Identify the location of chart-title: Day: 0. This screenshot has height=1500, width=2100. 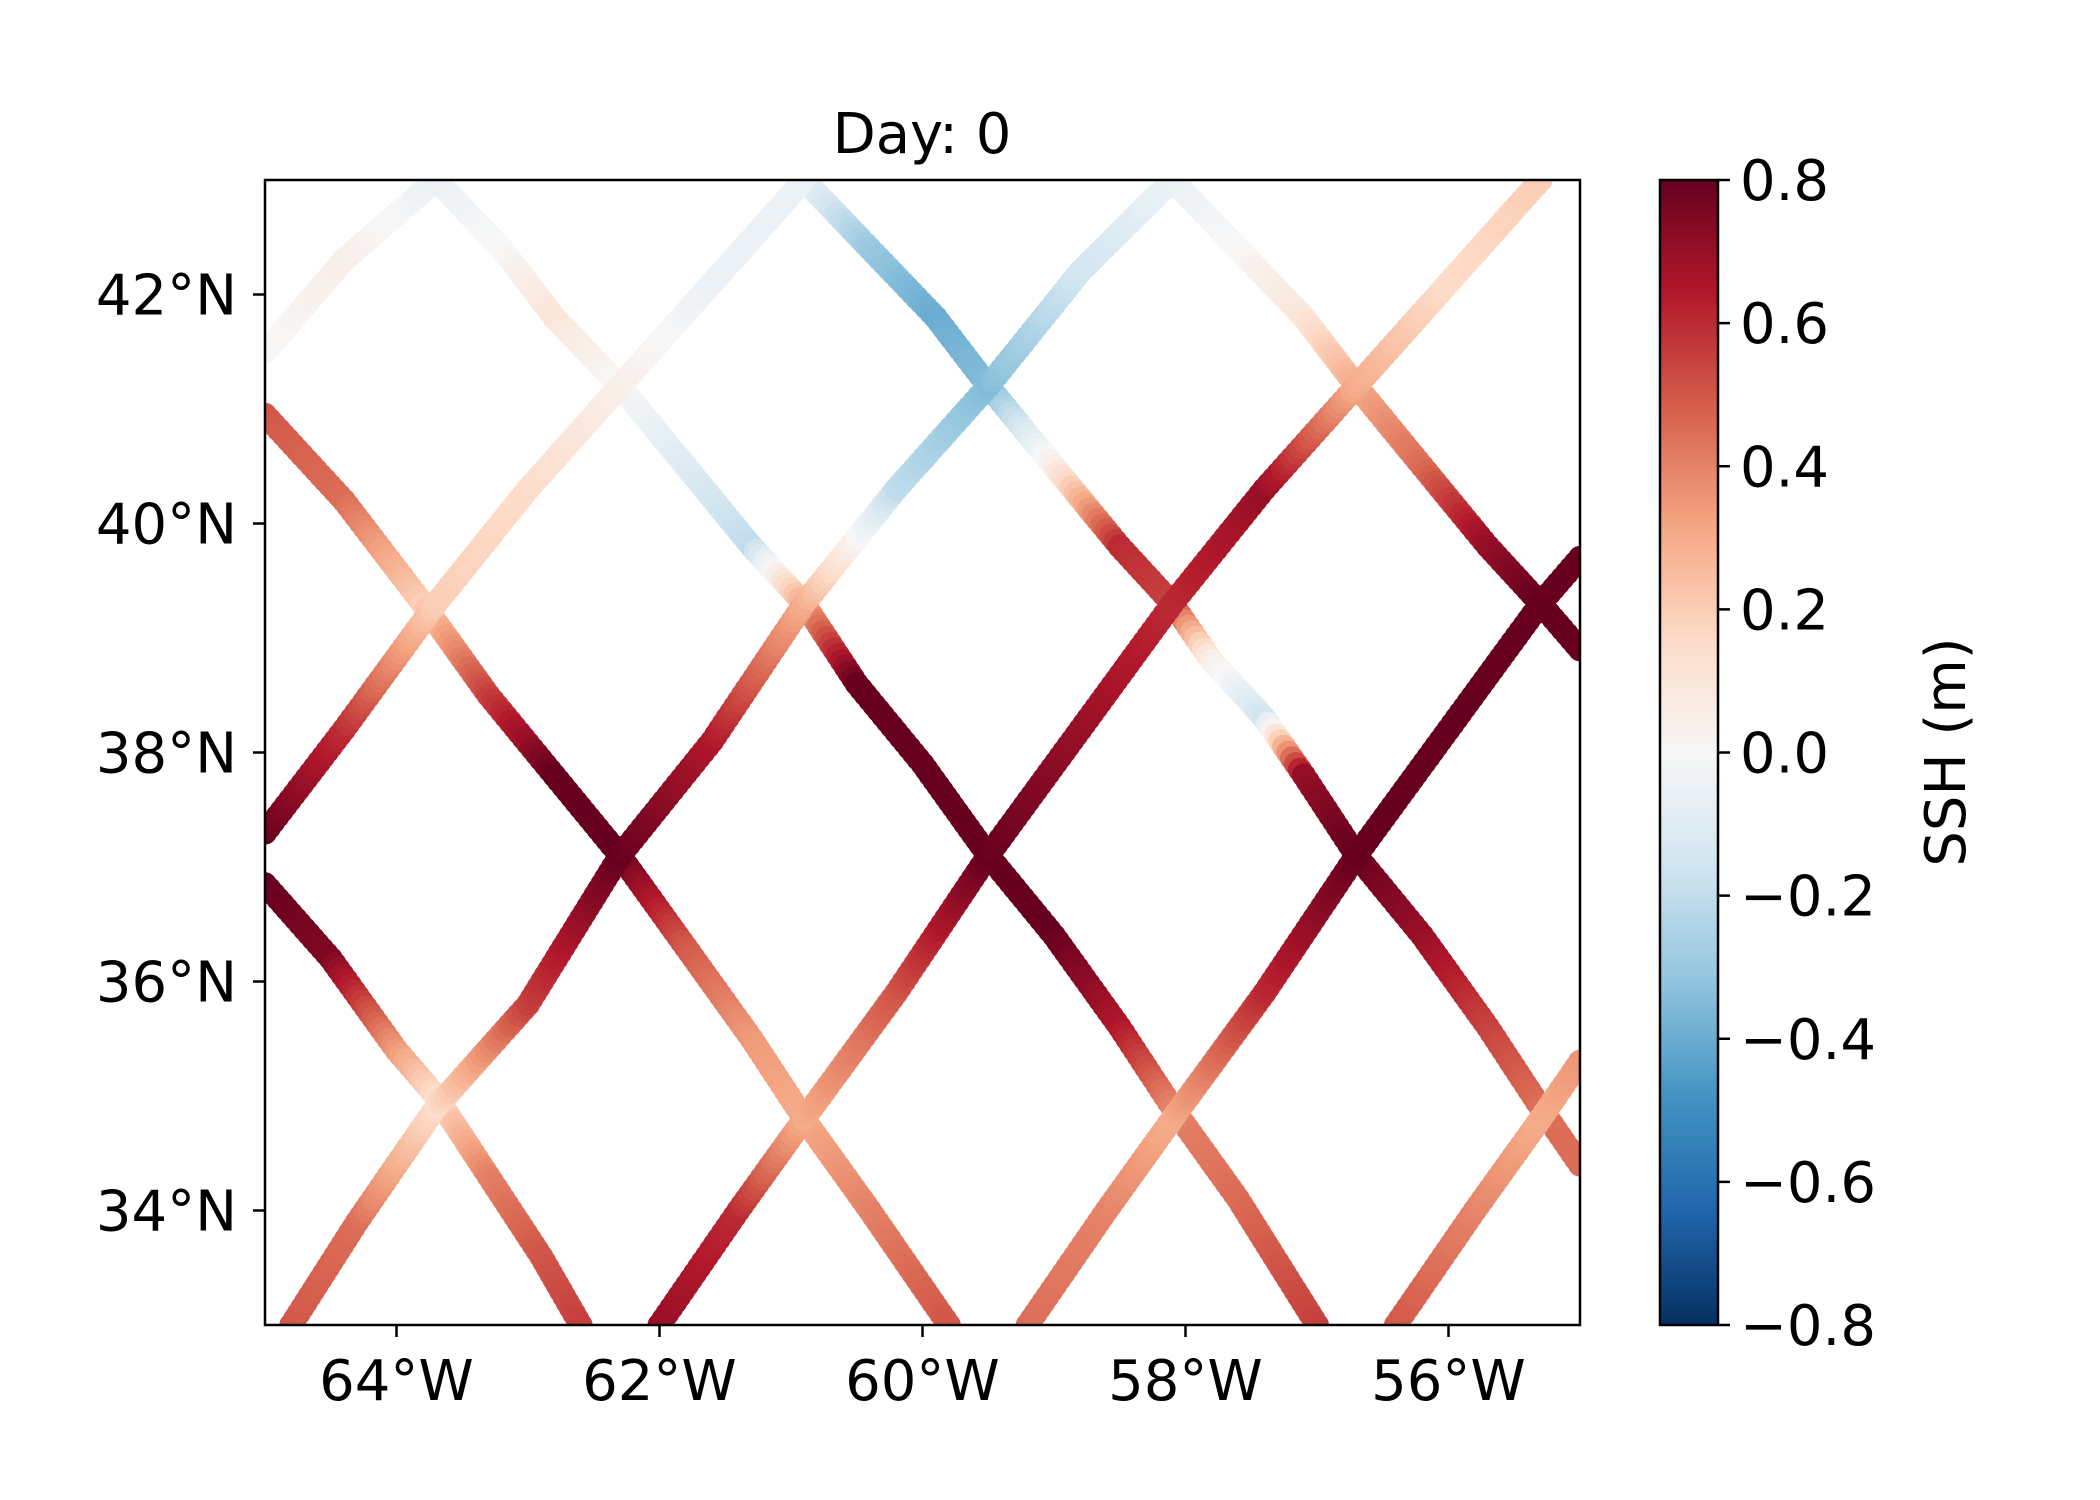
(922, 134).